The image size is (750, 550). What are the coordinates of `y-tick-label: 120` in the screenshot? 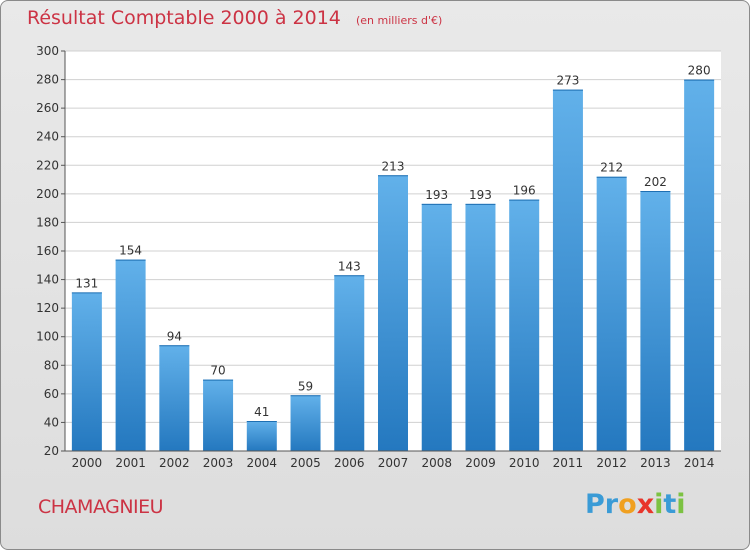 It's located at (47, 308).